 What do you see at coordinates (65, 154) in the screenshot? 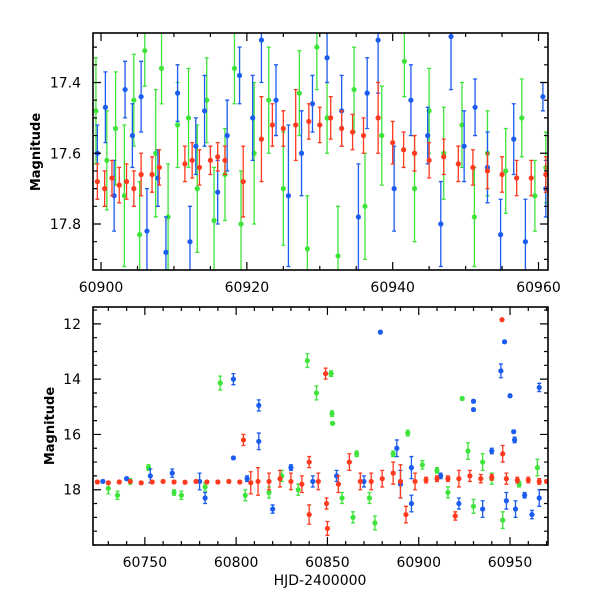
I see `y-tick-label: 17.6` at bounding box center [65, 154].